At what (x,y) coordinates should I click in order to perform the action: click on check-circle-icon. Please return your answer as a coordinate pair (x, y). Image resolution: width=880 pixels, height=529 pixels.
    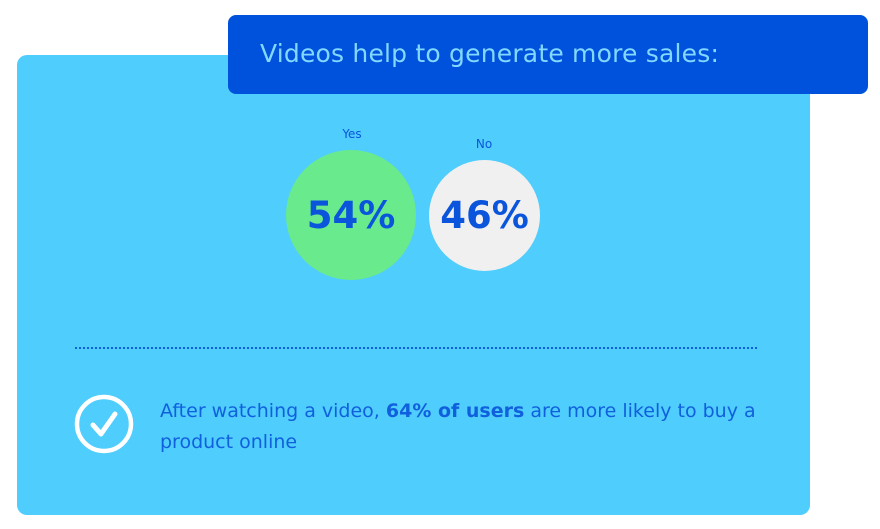
    Looking at the image, I should click on (104, 424).